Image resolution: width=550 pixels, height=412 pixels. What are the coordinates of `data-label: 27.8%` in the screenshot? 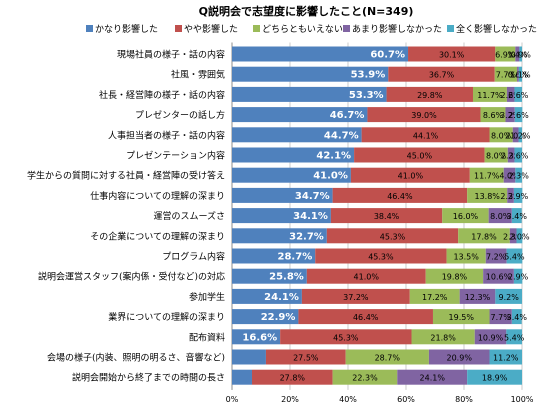 It's located at (293, 378).